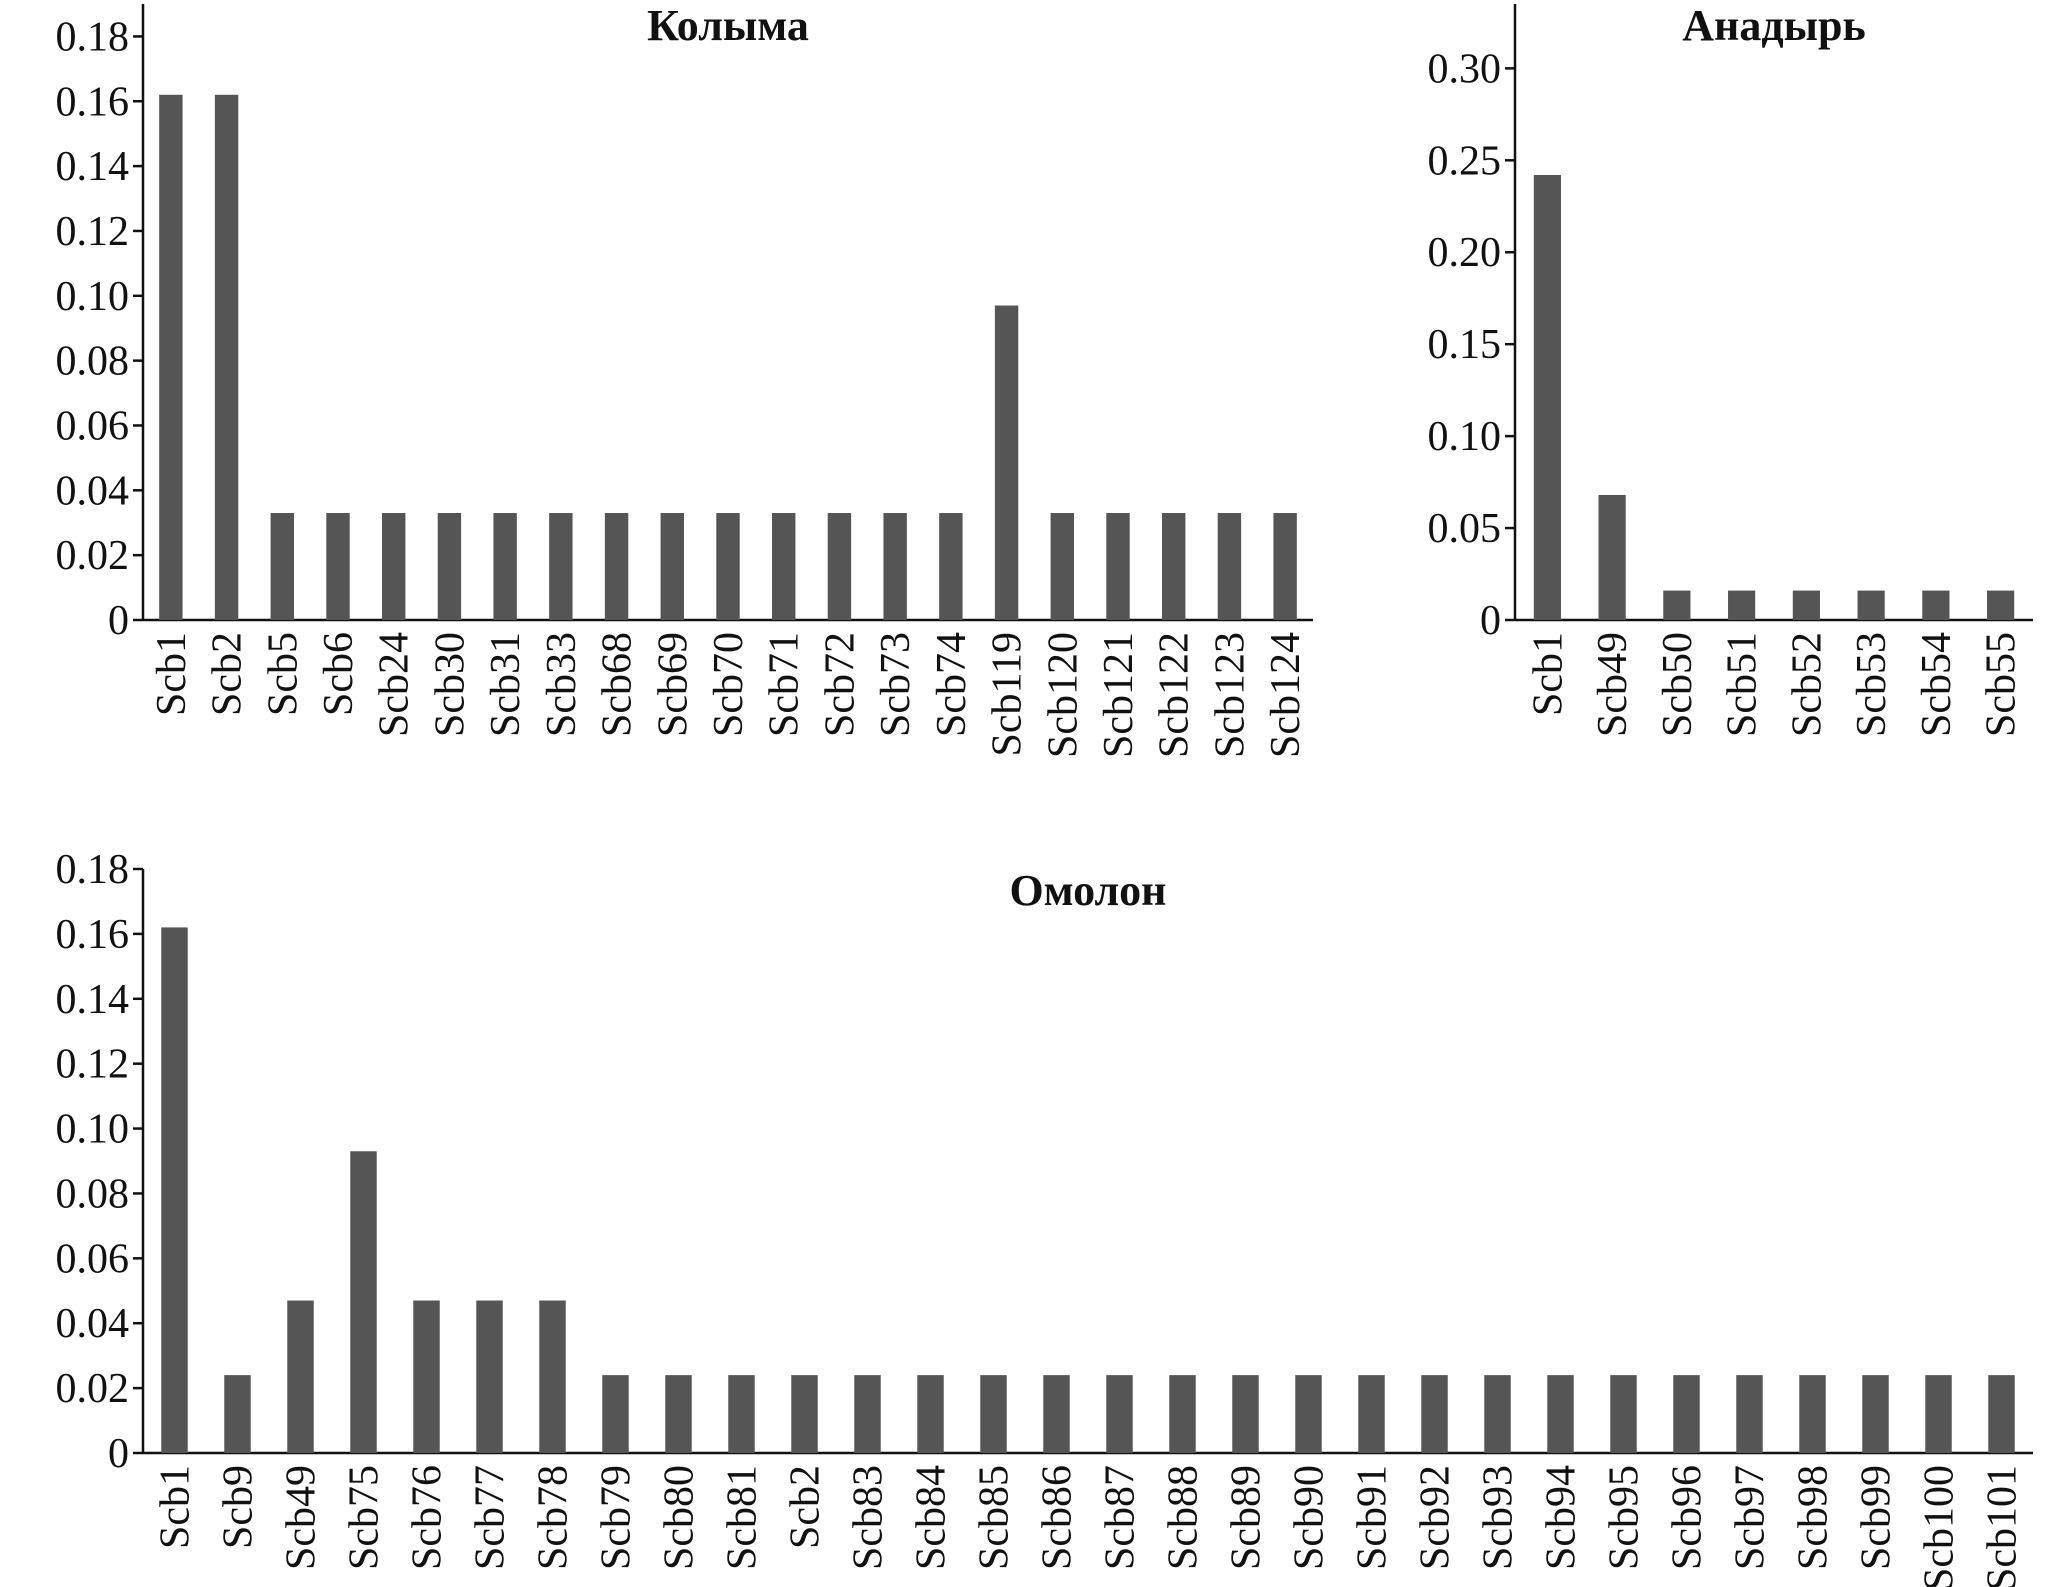 This screenshot has width=2067, height=1587. What do you see at coordinates (2003, 1526) in the screenshot?
I see `x-tick-label: Scb101` at bounding box center [2003, 1526].